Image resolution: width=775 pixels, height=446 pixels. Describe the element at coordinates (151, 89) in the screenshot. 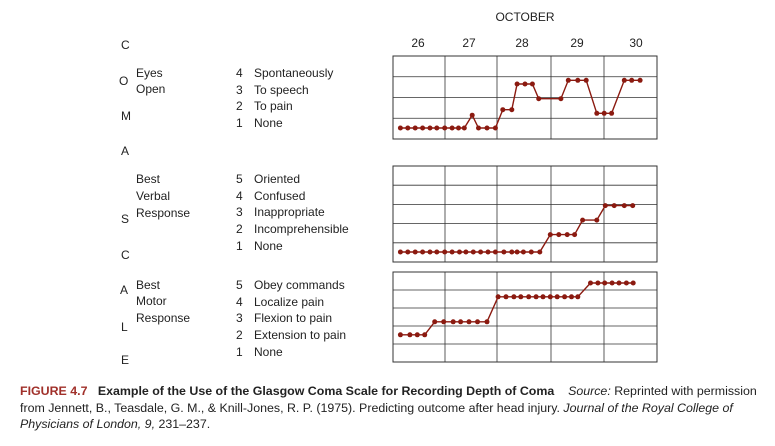

I see `section-label-line: Open` at that location.